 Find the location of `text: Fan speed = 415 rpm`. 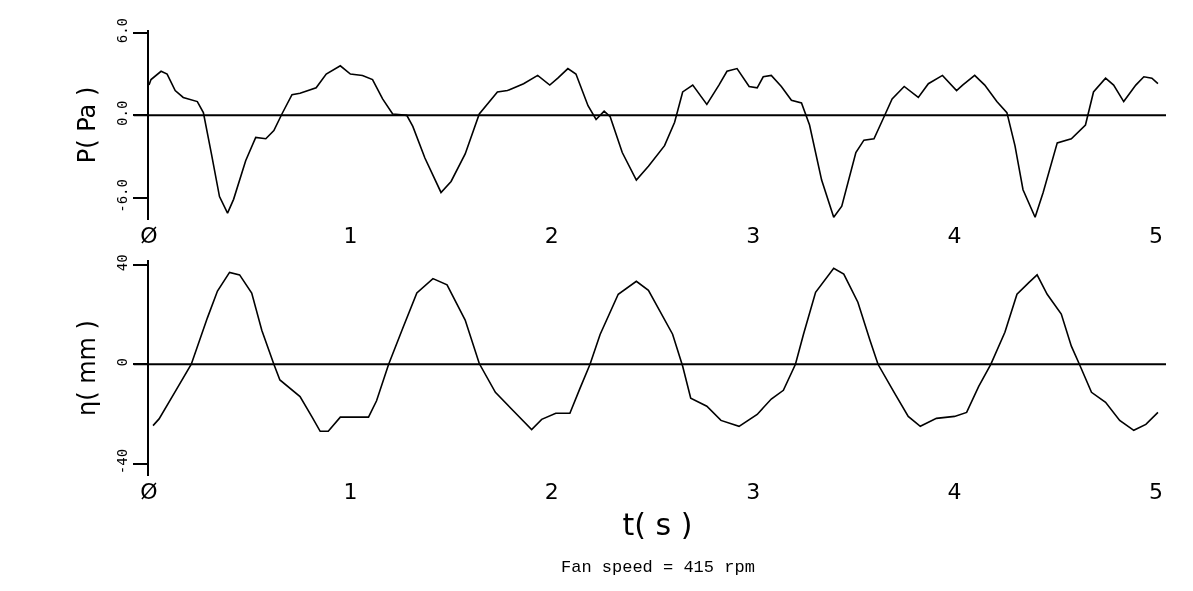

text: Fan speed = 415 rpm is located at coordinates (658, 567).